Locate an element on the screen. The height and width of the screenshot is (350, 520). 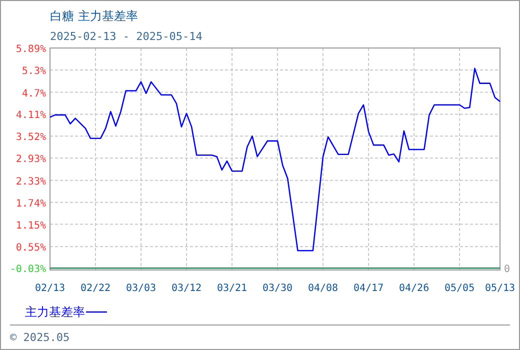
y-tick-label: 4.7% is located at coordinates (34, 94).